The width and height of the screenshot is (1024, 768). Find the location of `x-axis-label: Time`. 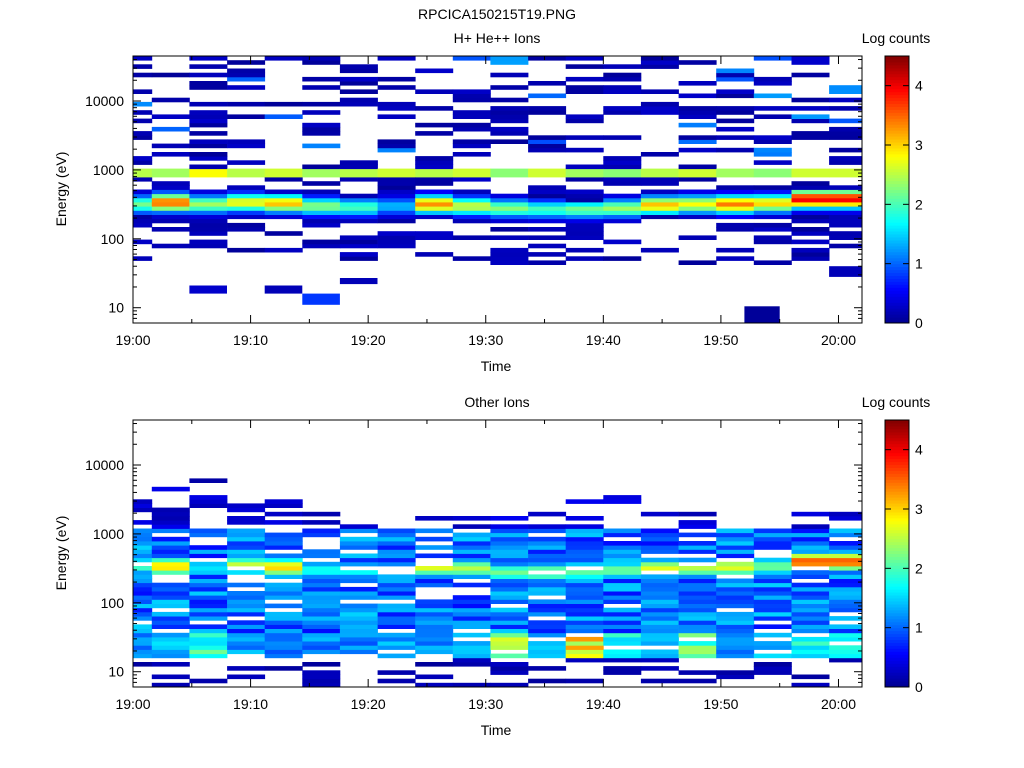

x-axis-label: Time is located at coordinates (496, 730).